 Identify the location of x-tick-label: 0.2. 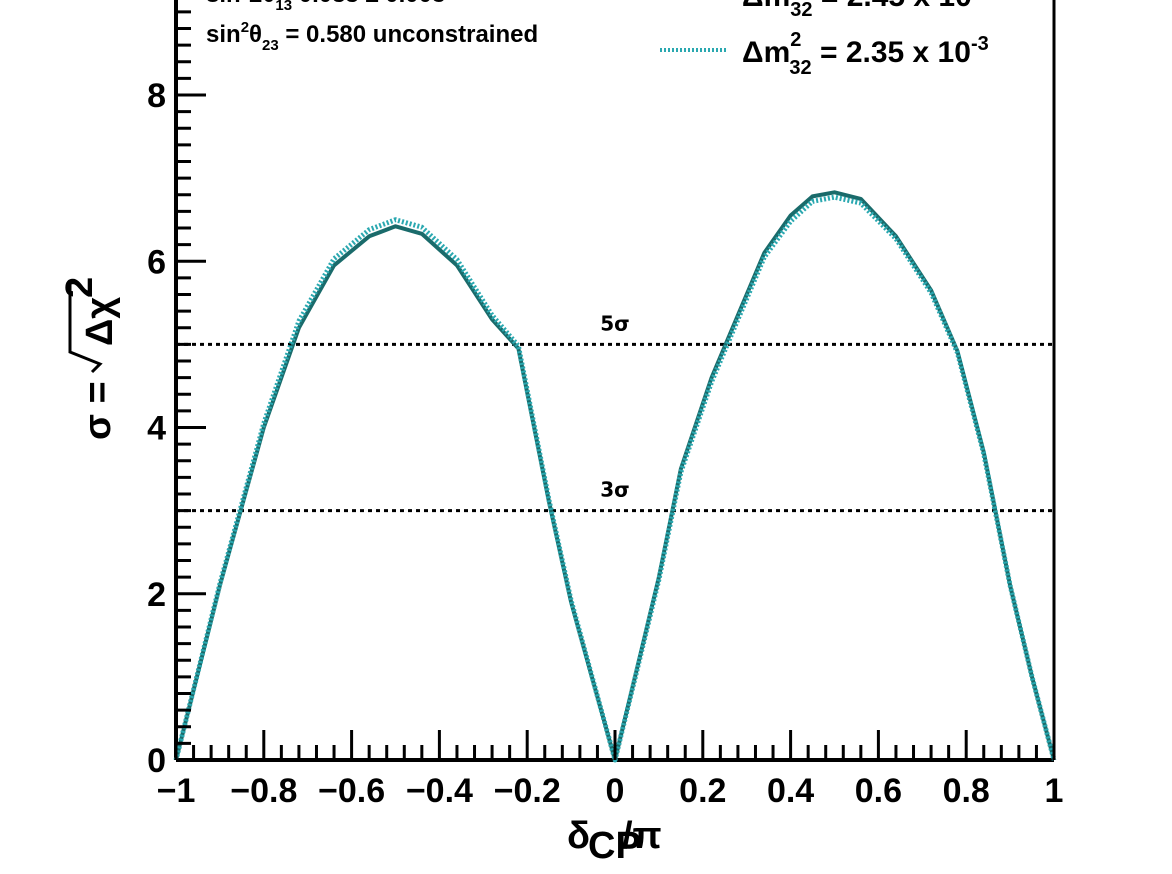
(702, 791).